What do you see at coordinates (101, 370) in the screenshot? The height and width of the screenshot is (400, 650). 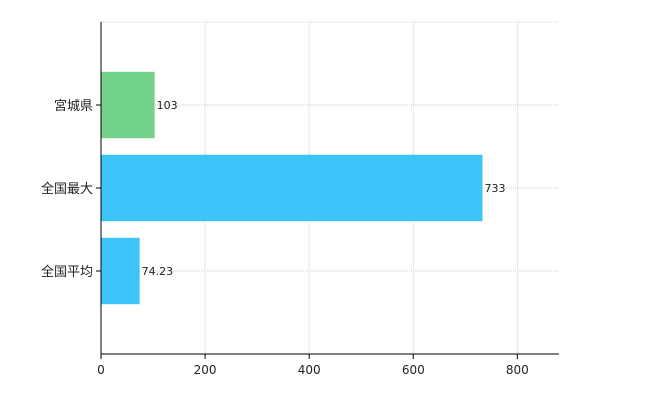 I see `x-tick-label: 0` at bounding box center [101, 370].